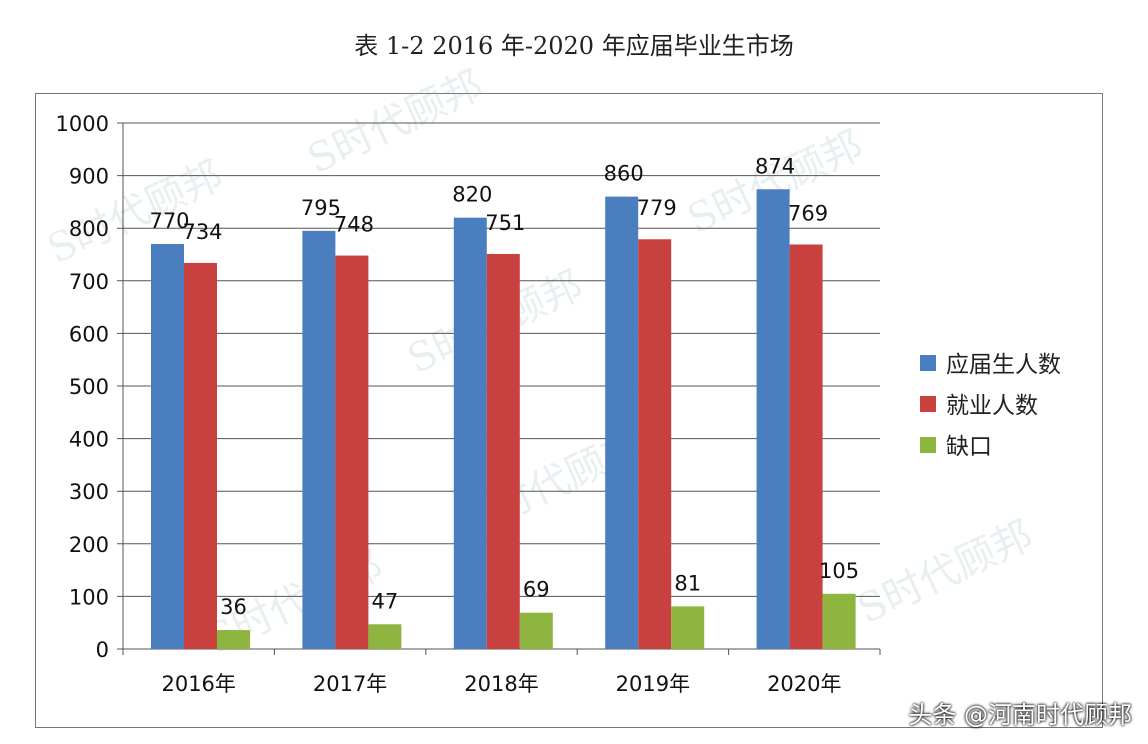 Image resolution: width=1148 pixels, height=744 pixels. I want to click on credit-text: 头条 @河南时代顾邦, so click(1020, 715).